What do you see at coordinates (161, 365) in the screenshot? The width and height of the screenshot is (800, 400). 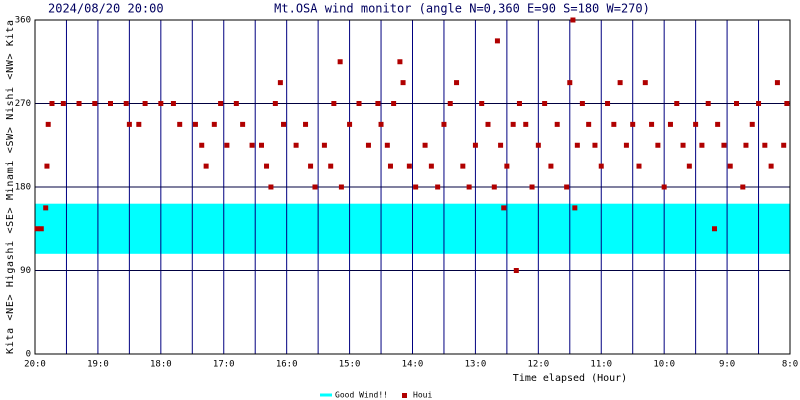 I see `x-tick-label: 18:0` at bounding box center [161, 365].